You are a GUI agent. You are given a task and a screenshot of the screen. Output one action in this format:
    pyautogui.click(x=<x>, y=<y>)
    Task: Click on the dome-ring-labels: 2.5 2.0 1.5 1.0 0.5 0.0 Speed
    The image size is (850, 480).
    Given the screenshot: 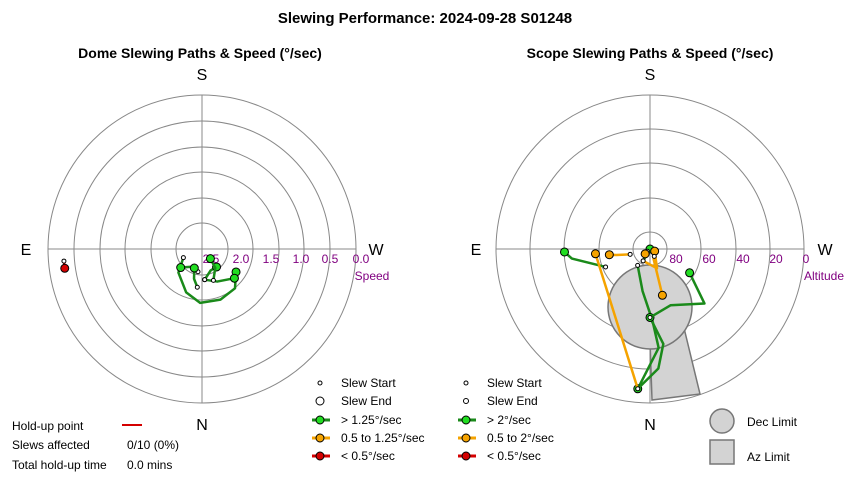 What is the action you would take?
    pyautogui.click(x=296, y=267)
    